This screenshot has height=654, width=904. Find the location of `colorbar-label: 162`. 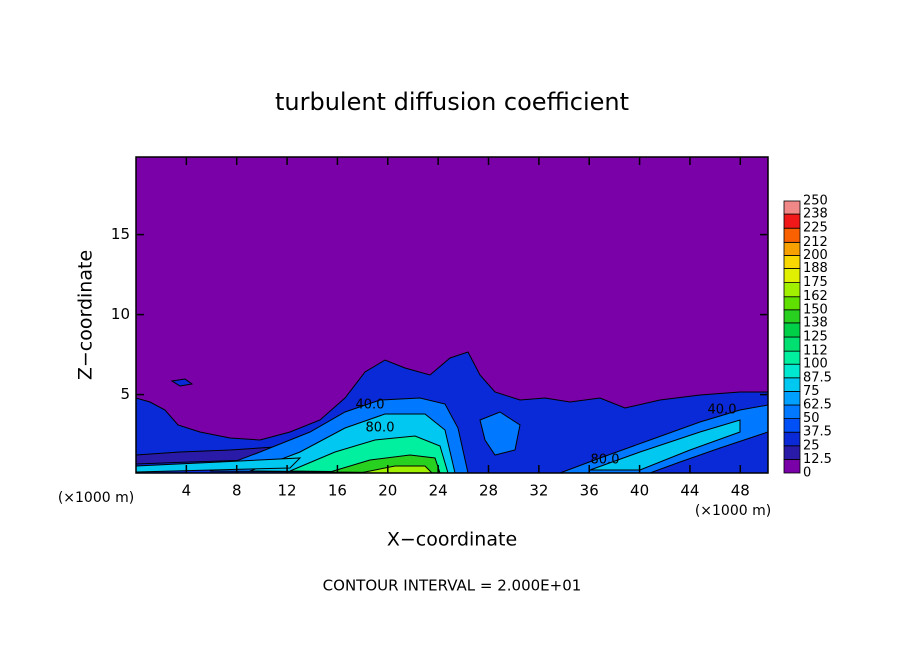

colorbar-label: 162 is located at coordinates (815, 296).